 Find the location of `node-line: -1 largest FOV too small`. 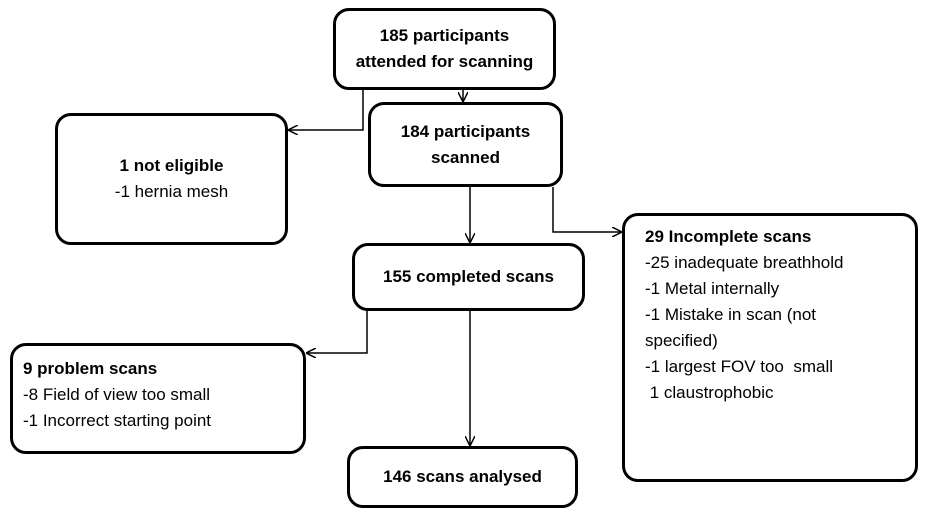

node-line: -1 largest FOV too small is located at coordinates (739, 366).